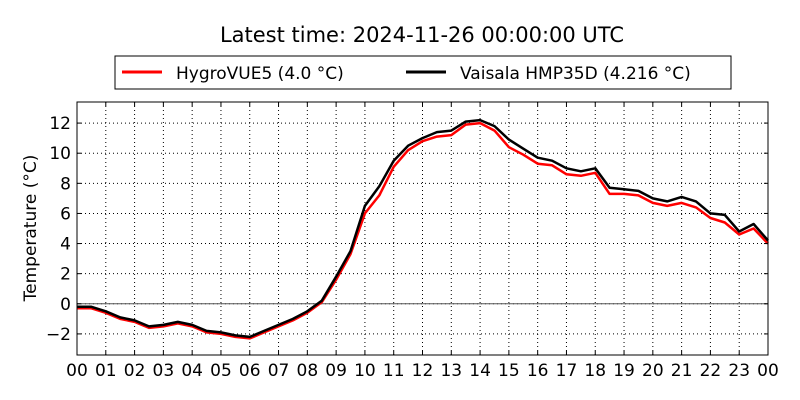  What do you see at coordinates (422, 35) in the screenshot?
I see `chart-title: Latest time: 2024-11-26 00:00:00 UTC` at bounding box center [422, 35].